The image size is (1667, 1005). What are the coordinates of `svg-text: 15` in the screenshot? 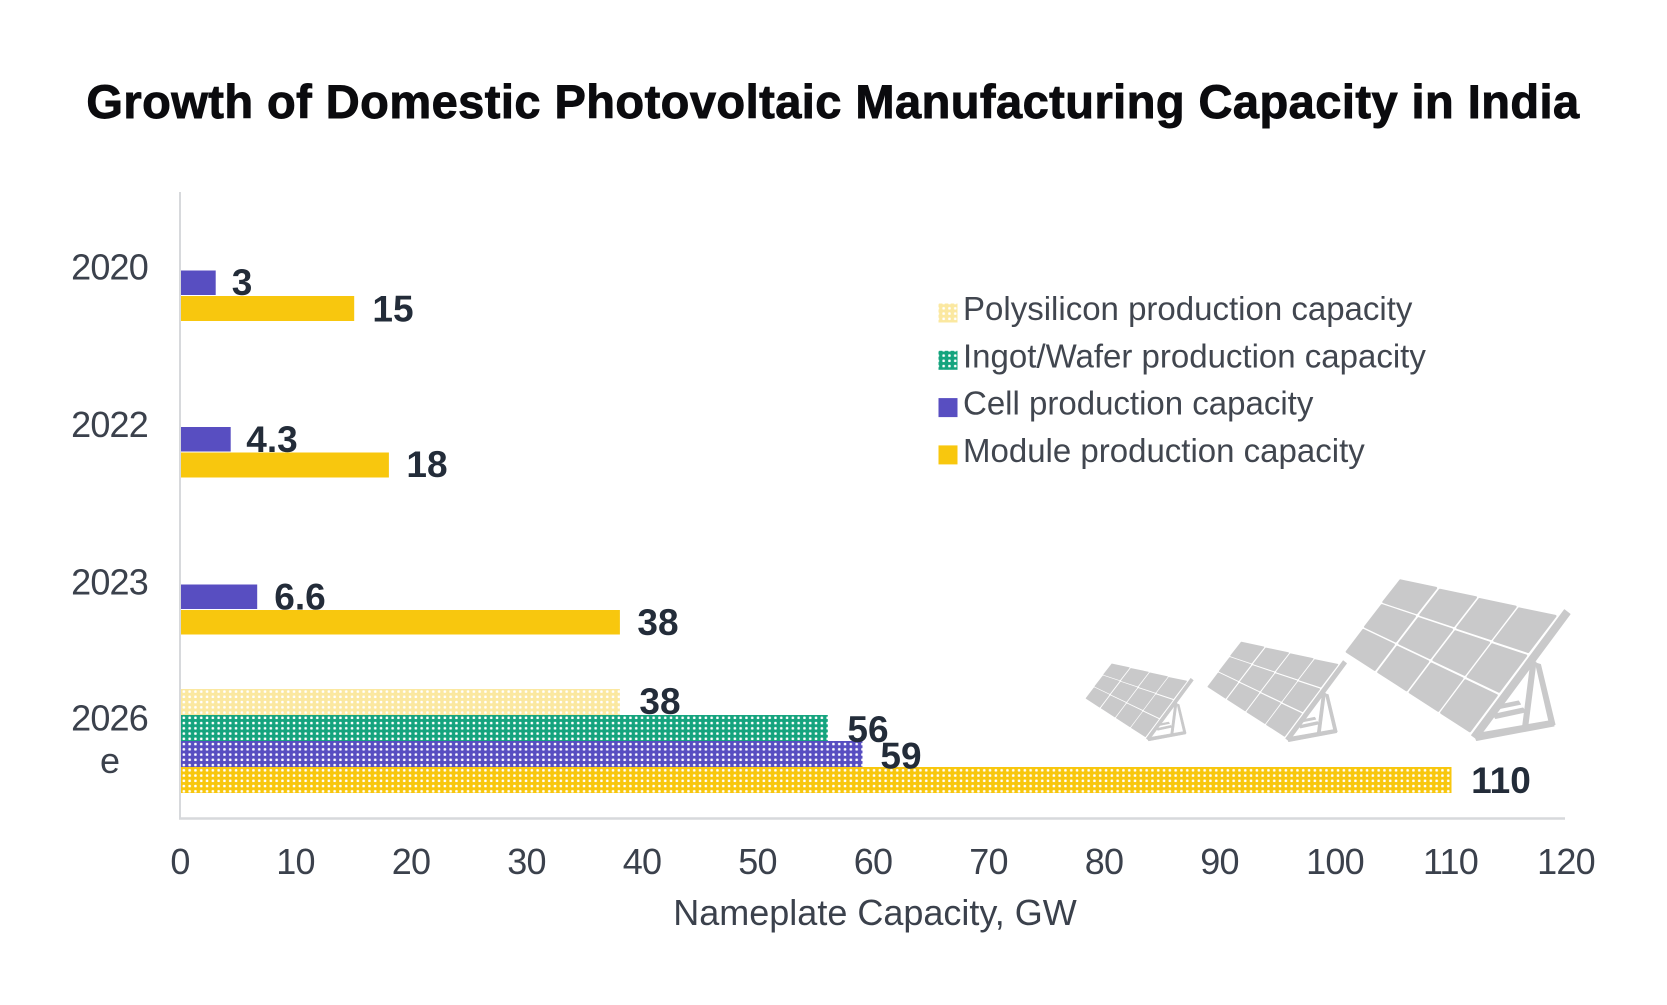 It's located at (392, 309).